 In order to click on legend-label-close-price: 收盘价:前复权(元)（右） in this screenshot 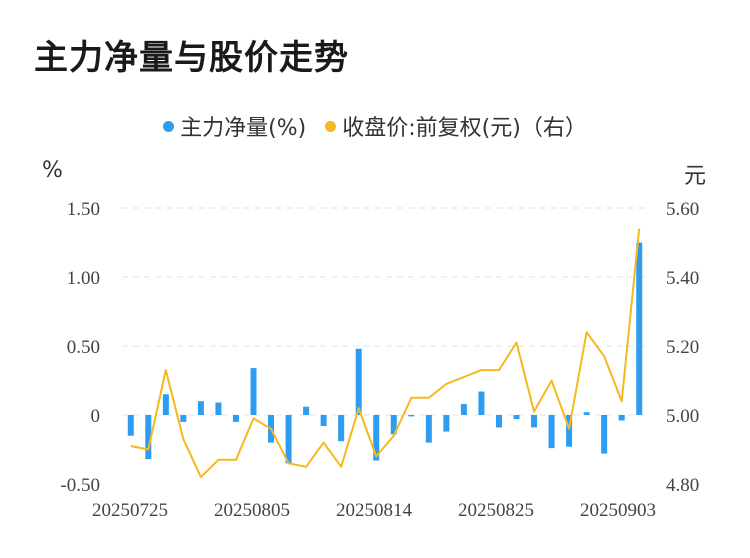, I will do `click(464, 128)`.